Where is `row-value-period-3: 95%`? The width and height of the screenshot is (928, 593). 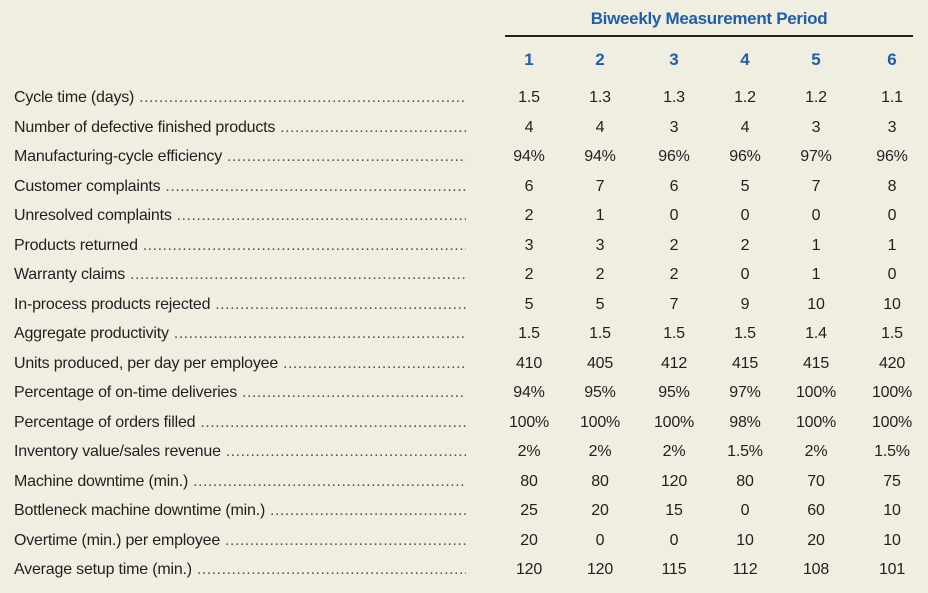 row-value-period-3: 95% is located at coordinates (674, 392).